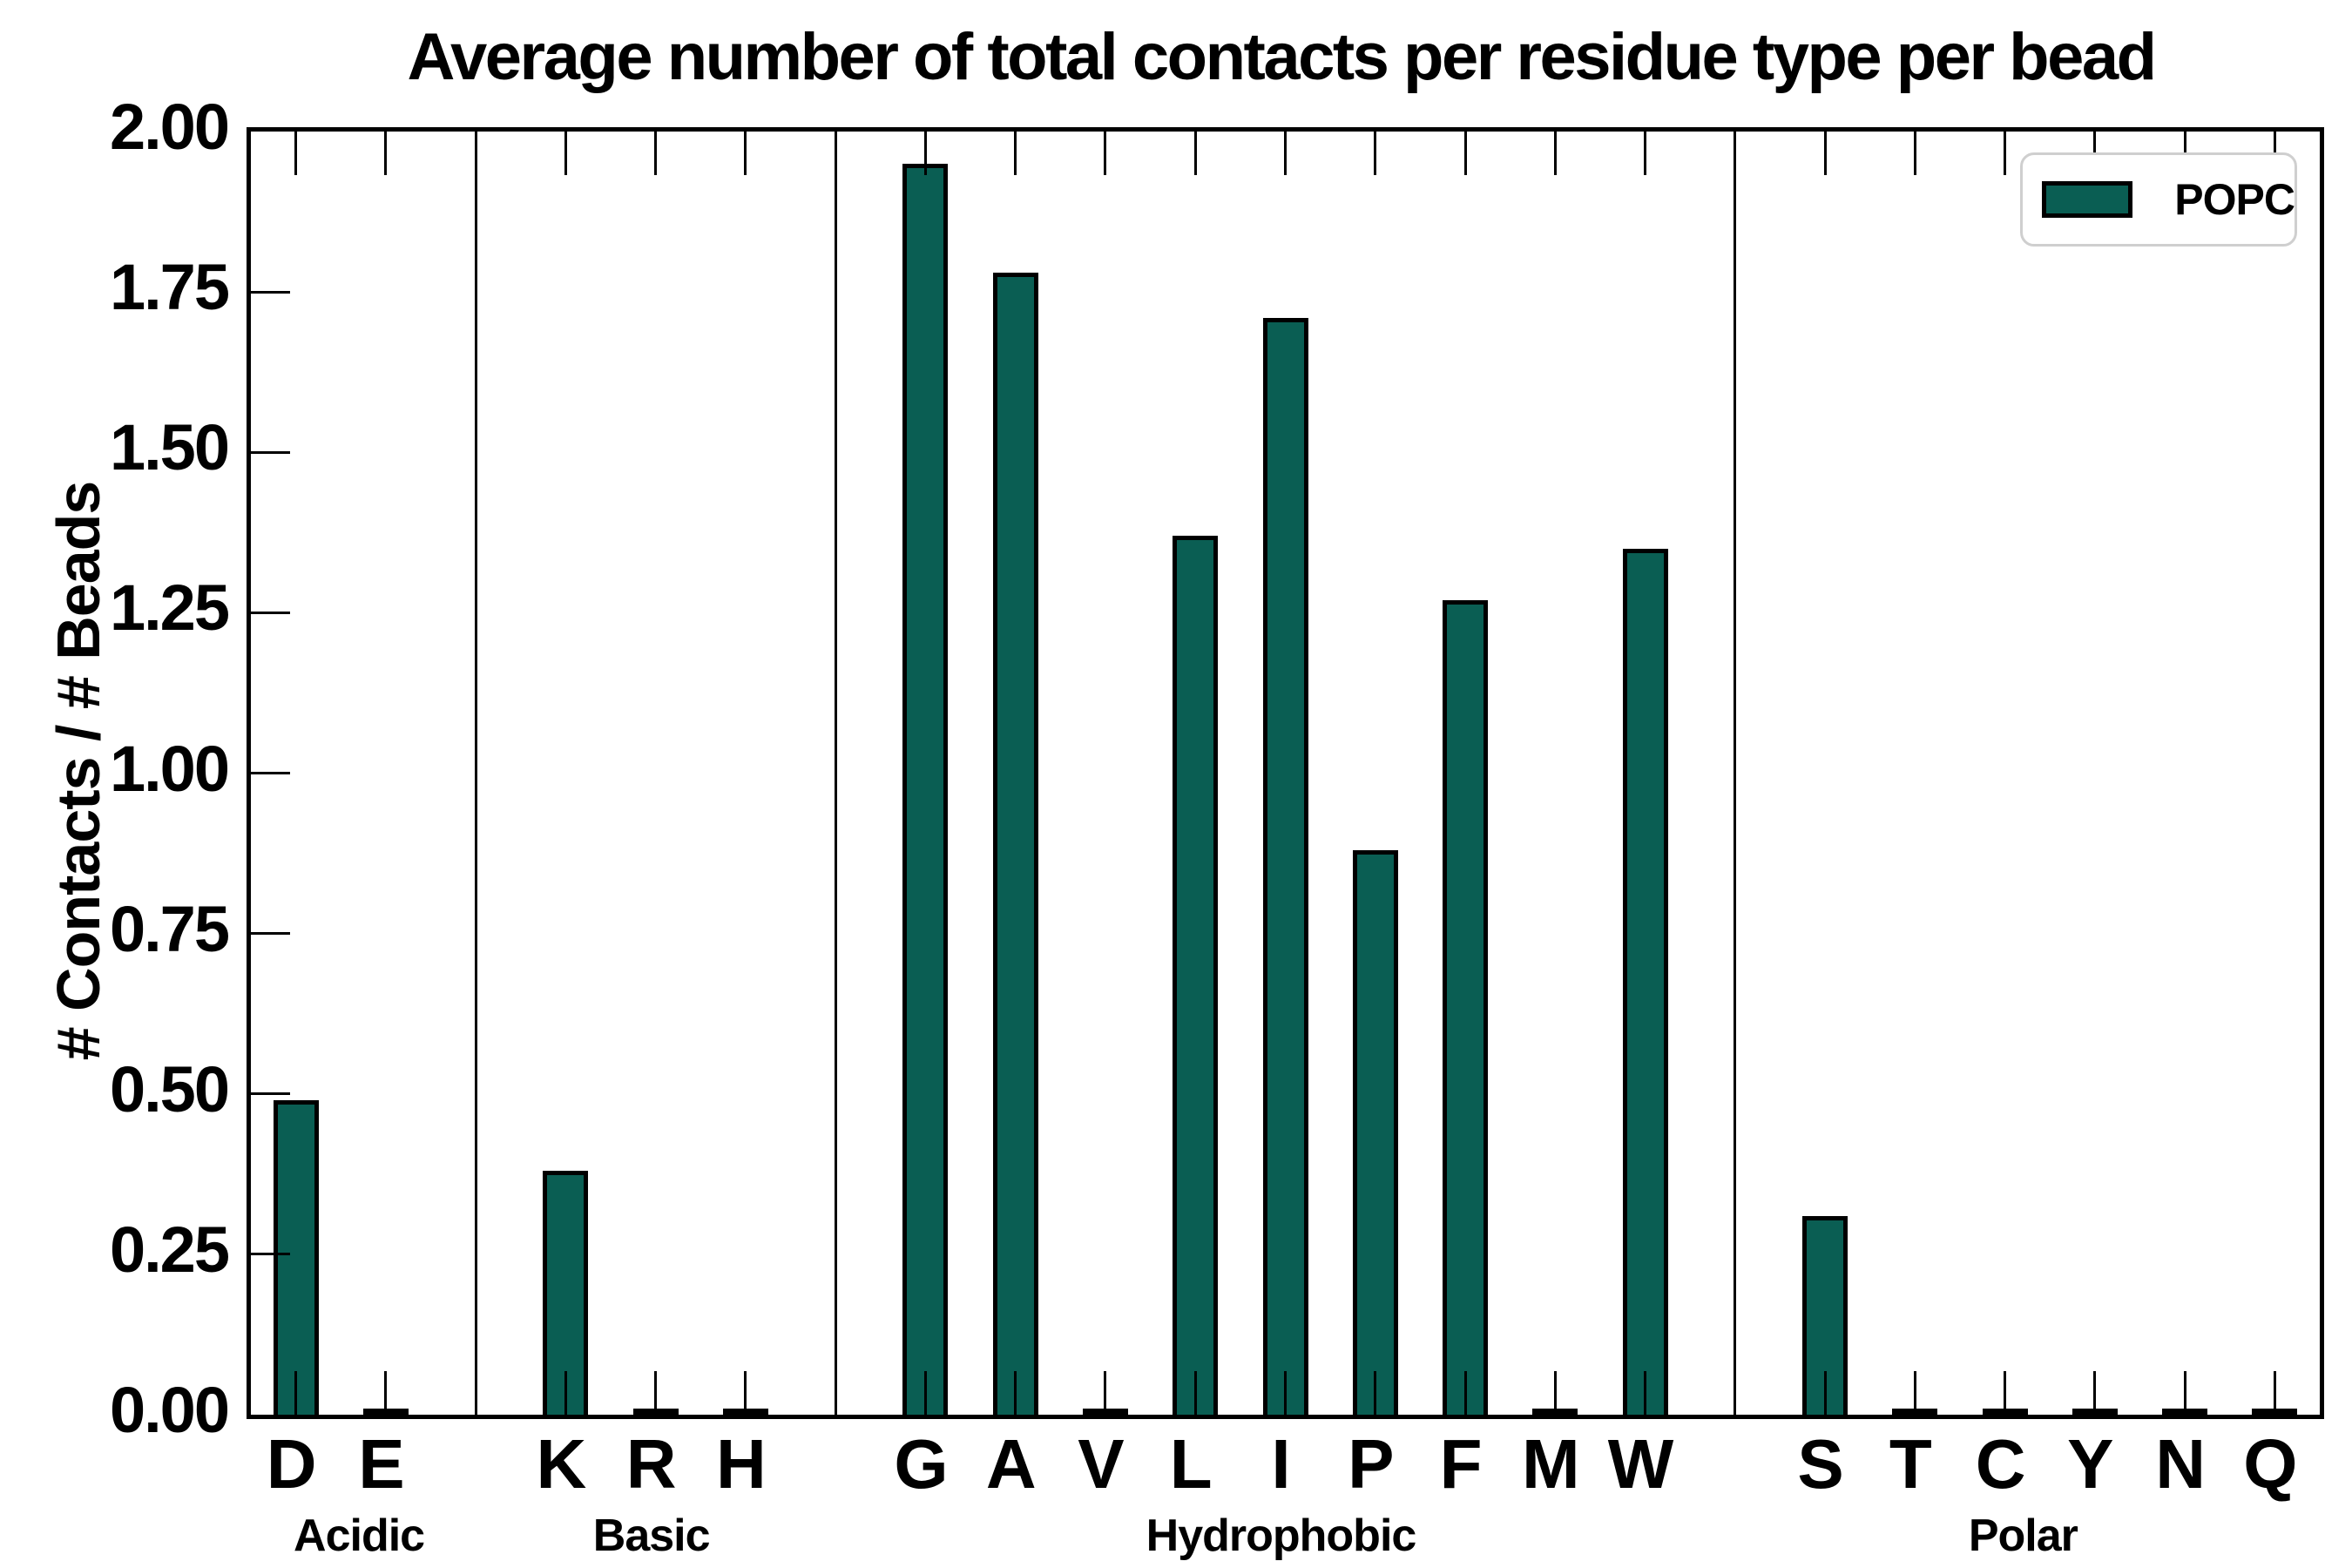  Describe the element at coordinates (1101, 1464) in the screenshot. I see `x-label-V: V` at that location.